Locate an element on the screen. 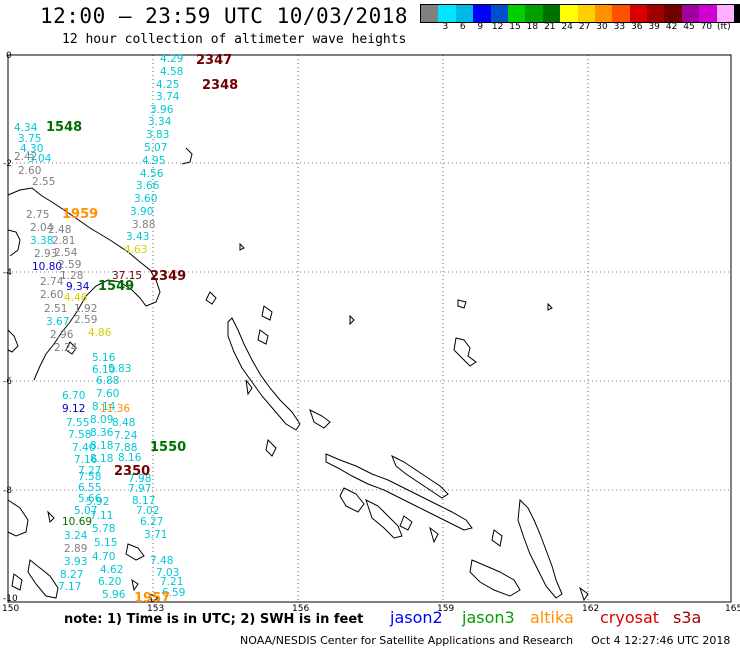  wave-height-label: 4.86 is located at coordinates (100, 333).